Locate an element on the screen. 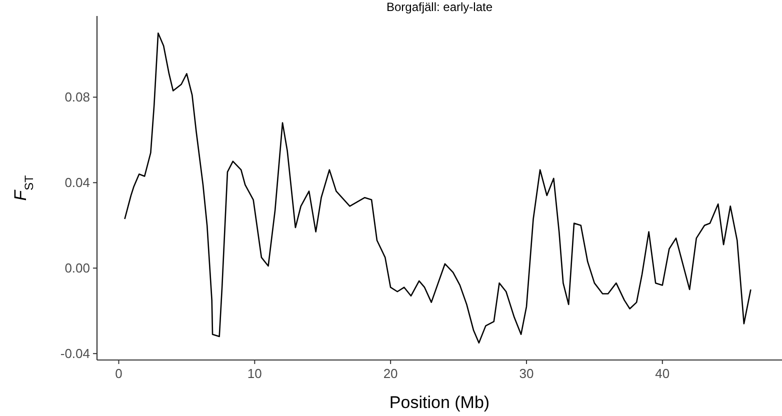 This screenshot has width=782, height=416. y-tick-label: 0.08 is located at coordinates (77, 97).